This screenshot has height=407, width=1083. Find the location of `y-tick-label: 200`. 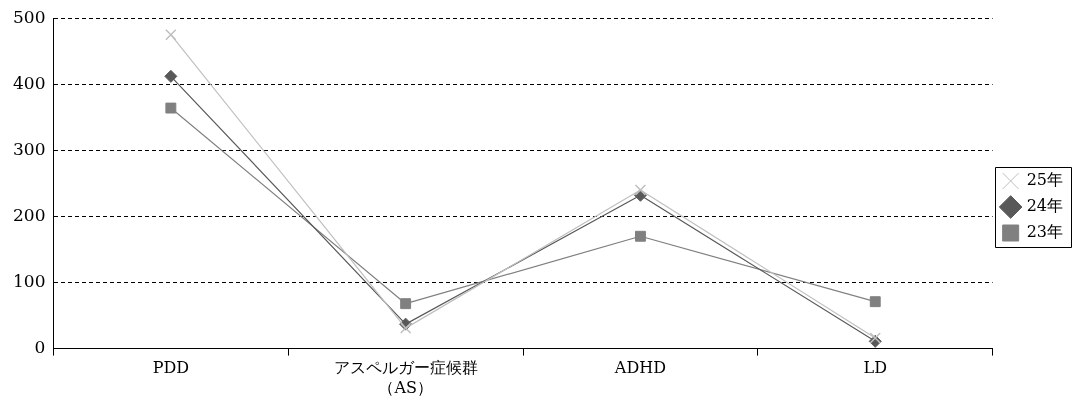

y-tick-label: 200 is located at coordinates (29, 214).